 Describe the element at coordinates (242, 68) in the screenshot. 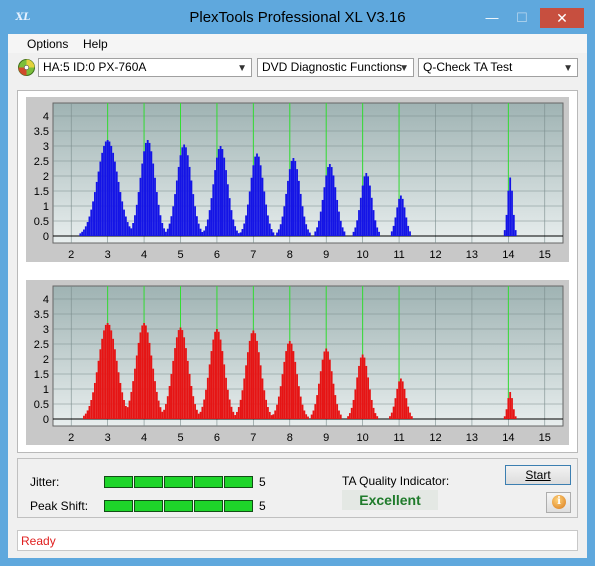

I see `chevron-down-icon: ▼` at that location.